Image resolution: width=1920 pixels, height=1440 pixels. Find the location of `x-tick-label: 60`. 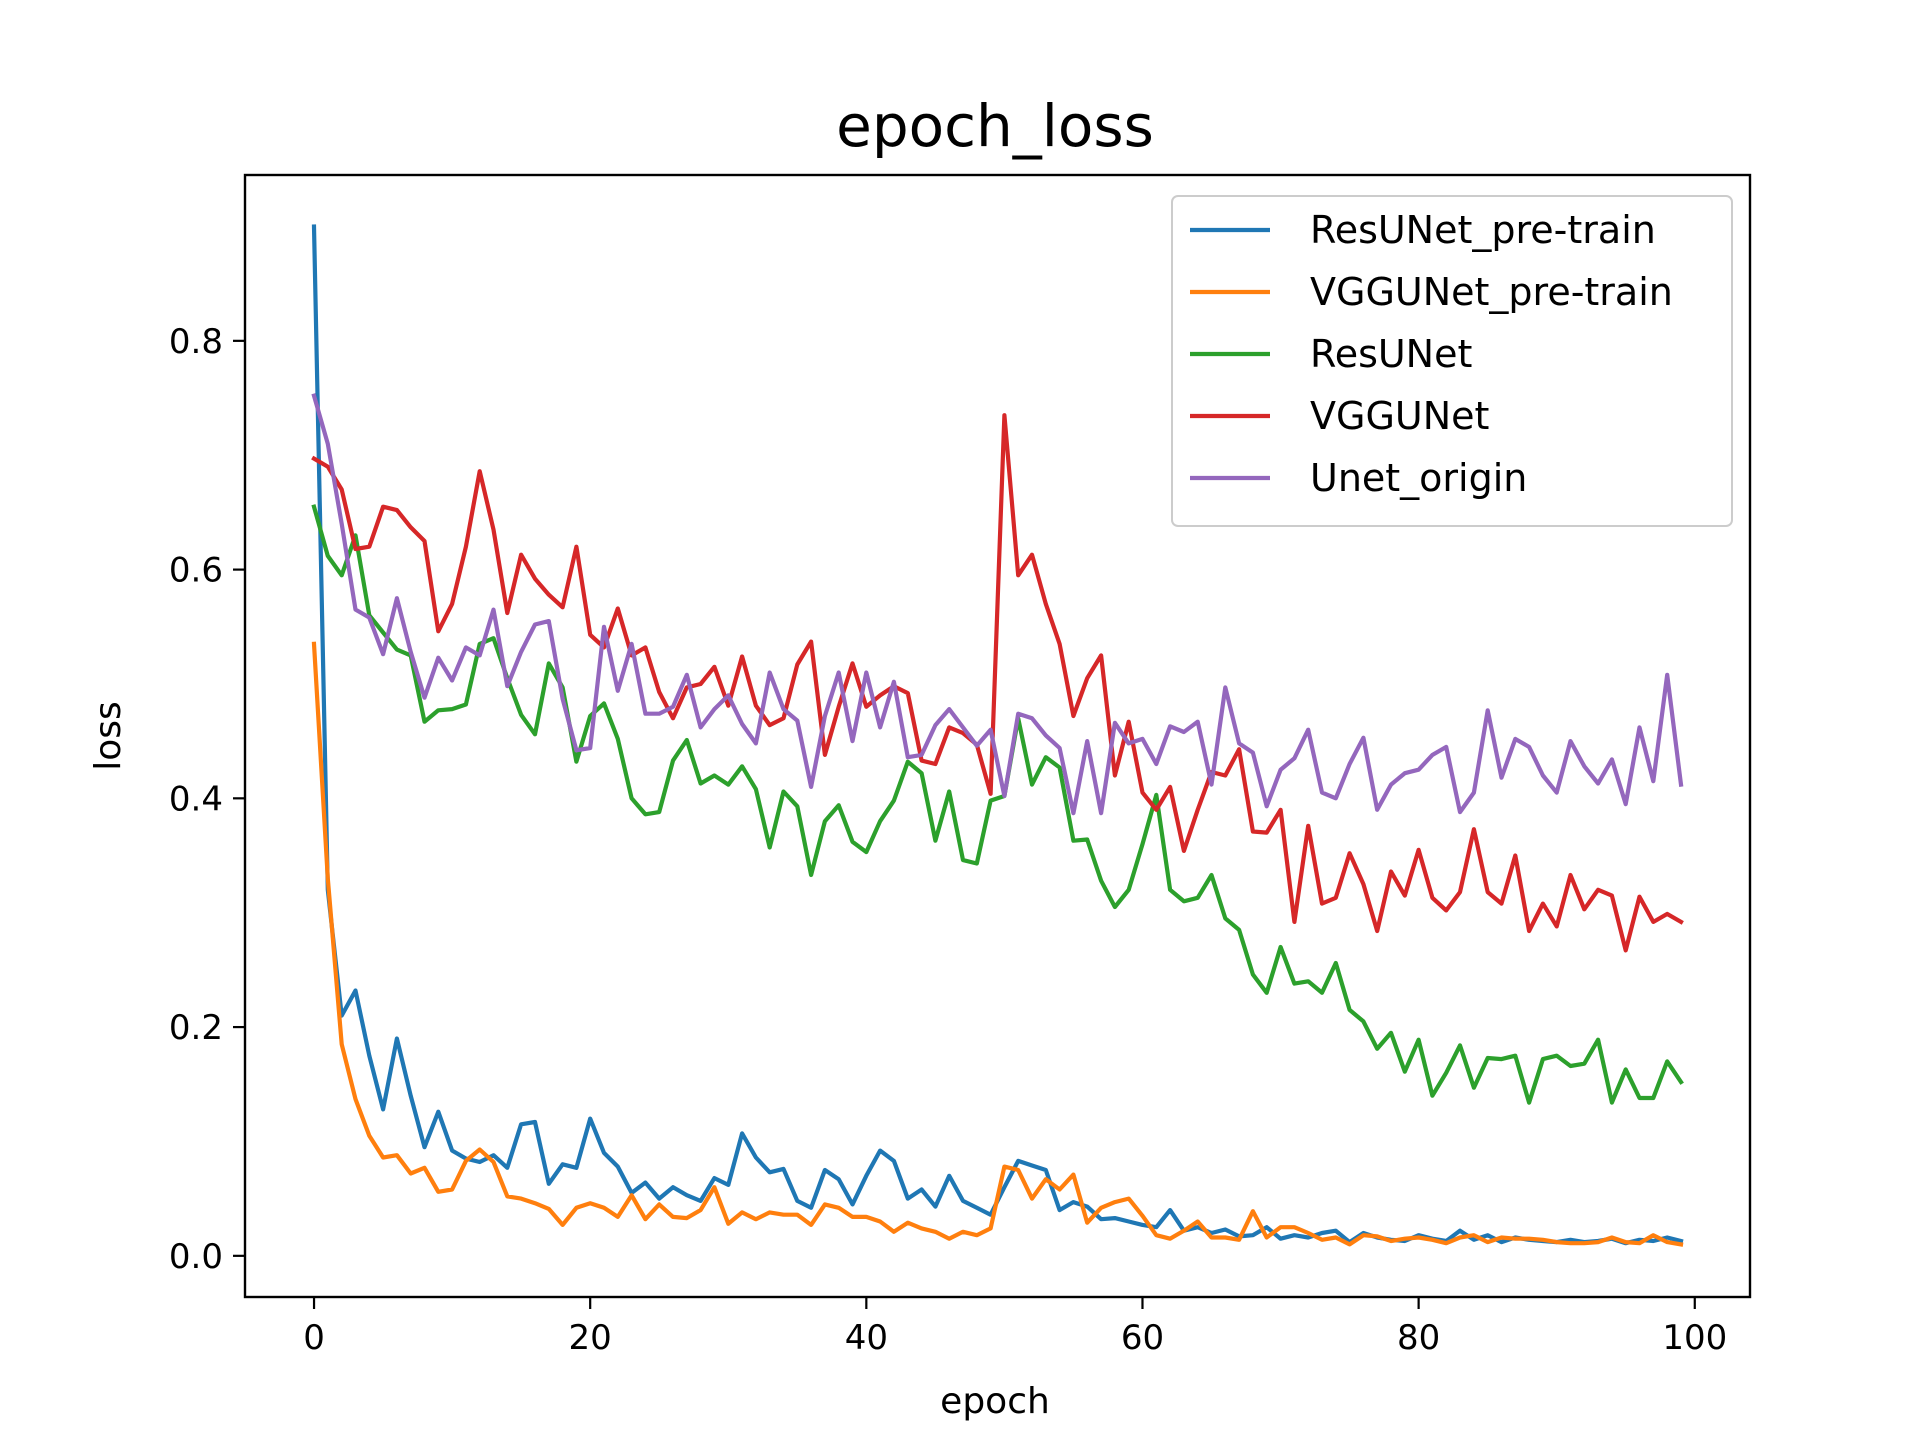

x-tick-label: 60 is located at coordinates (1142, 1338).